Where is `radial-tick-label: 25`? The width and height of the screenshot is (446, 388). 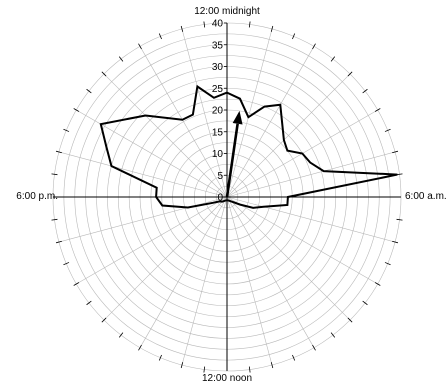
radial-tick-label: 25 is located at coordinates (218, 89).